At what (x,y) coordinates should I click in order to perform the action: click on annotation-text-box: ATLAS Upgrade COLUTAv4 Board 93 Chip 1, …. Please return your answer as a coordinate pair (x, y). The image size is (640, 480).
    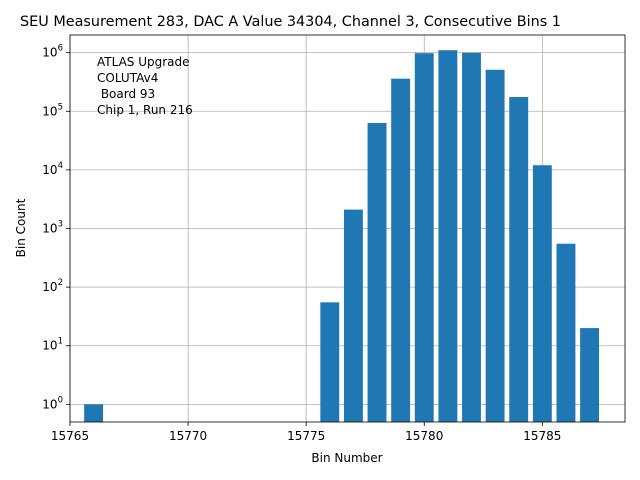
    Looking at the image, I should click on (145, 86).